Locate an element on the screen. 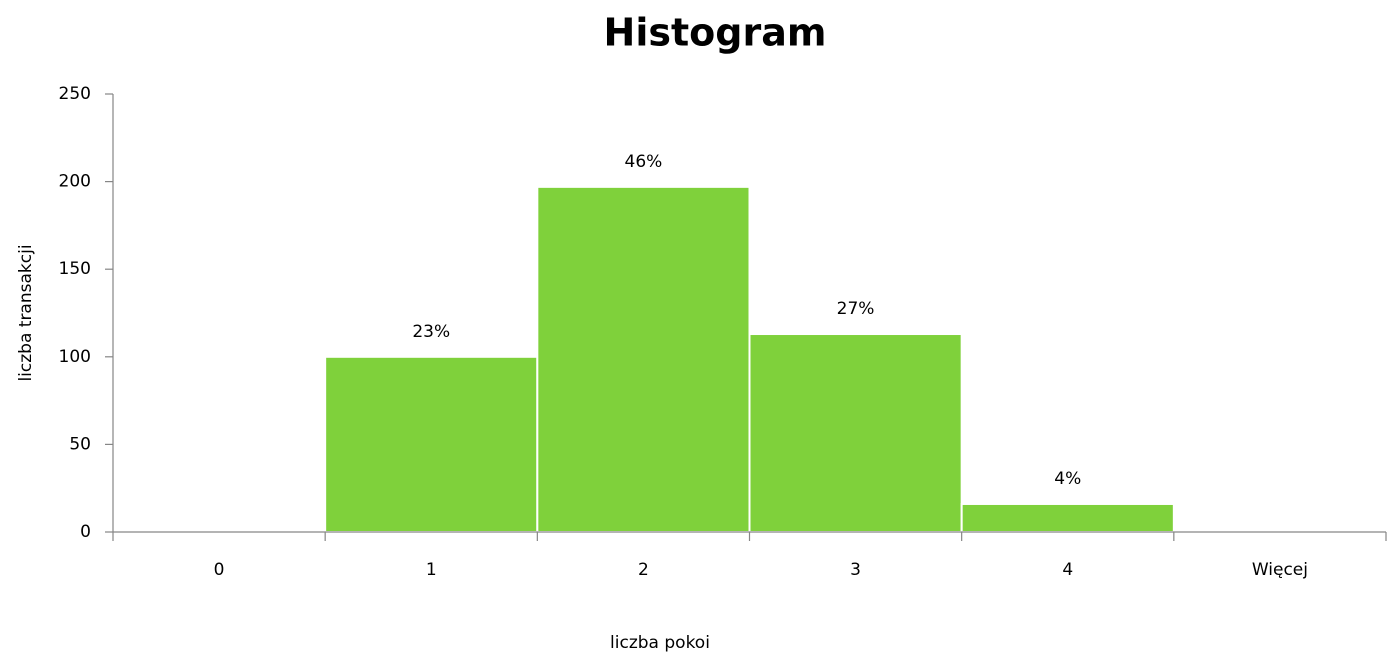 This screenshot has height=657, width=1387. x-tick-label: Więcej is located at coordinates (1280, 570).